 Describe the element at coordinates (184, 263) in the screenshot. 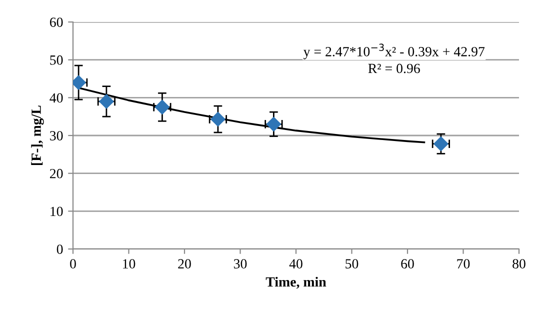

I see `x-tick-label: 20` at that location.